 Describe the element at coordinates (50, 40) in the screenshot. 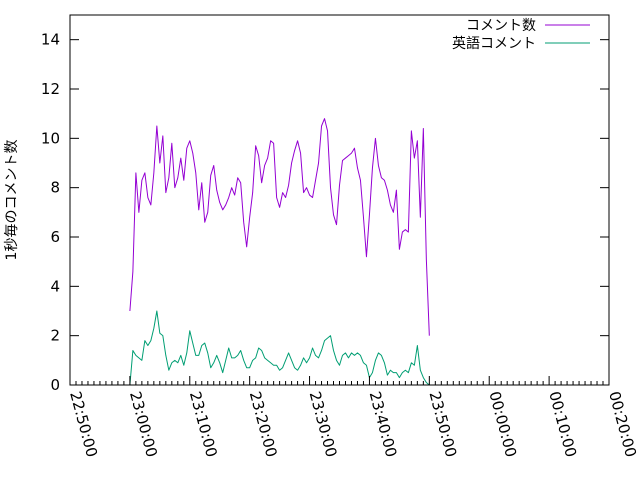

I see `y-tick-label: 14` at that location.